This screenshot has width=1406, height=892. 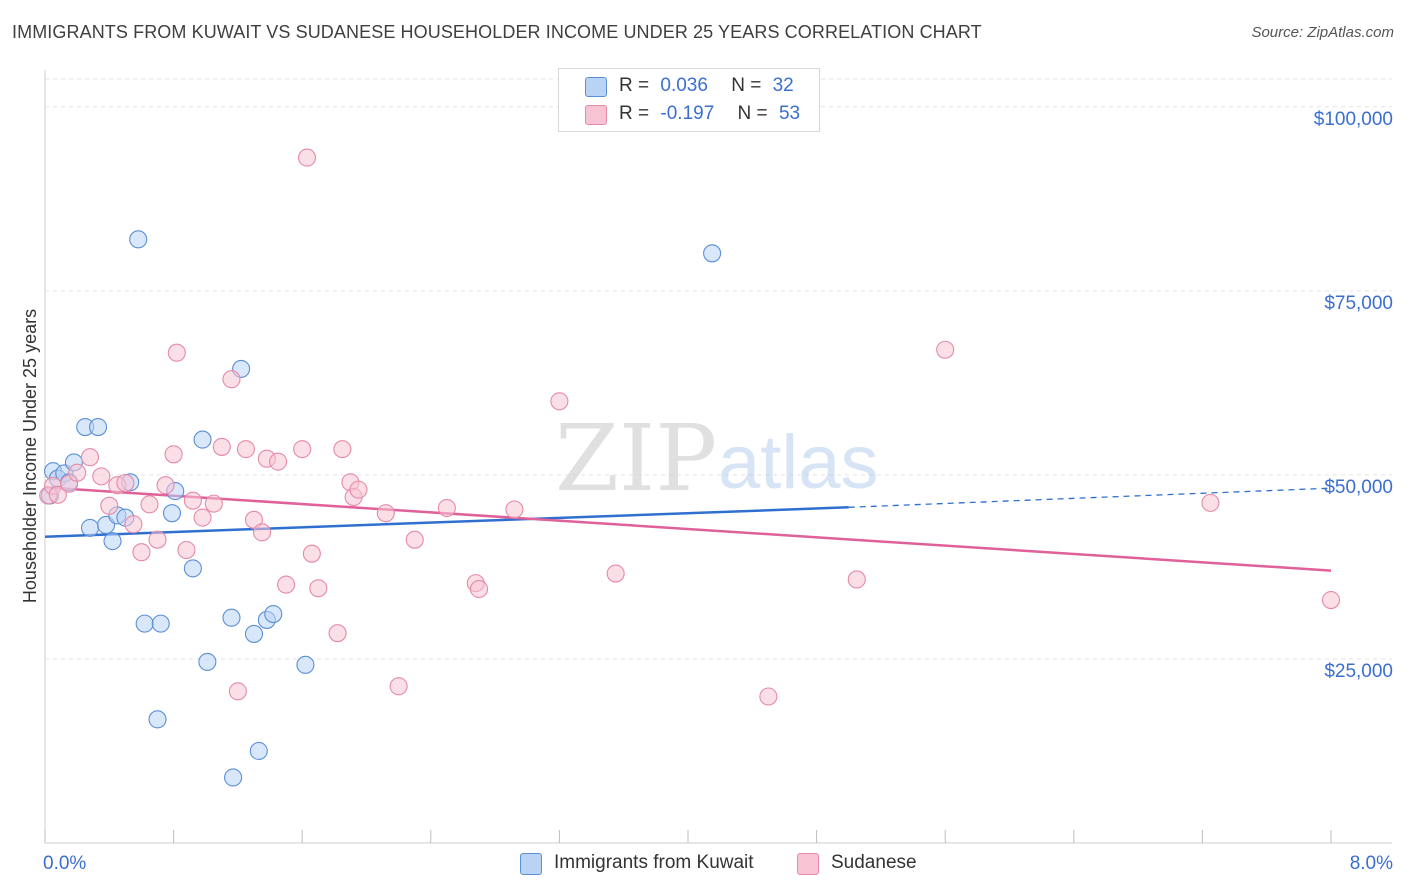 I want to click on legend-n-value: 53, so click(x=789, y=113).